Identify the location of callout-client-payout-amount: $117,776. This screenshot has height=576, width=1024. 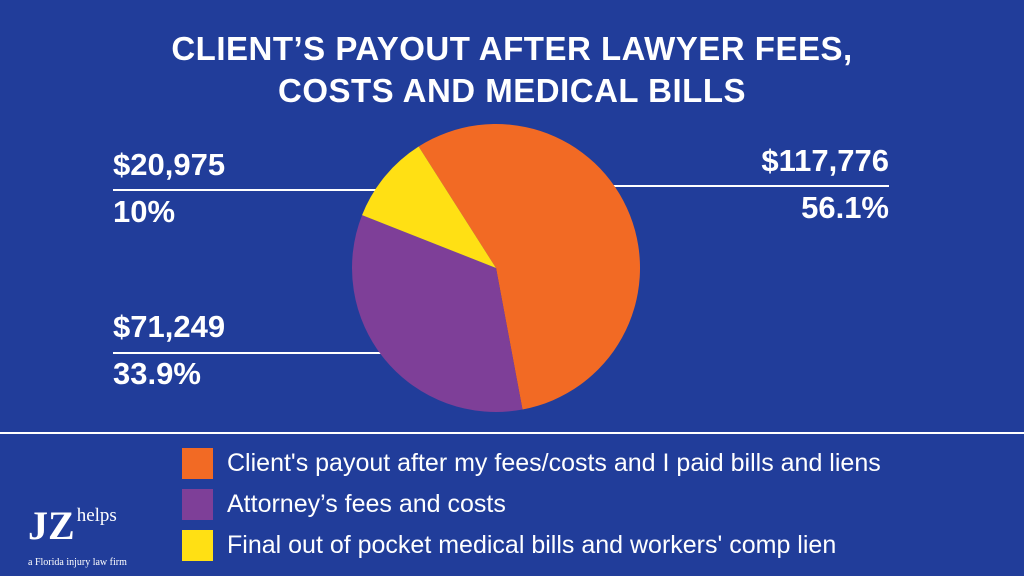
(825, 160).